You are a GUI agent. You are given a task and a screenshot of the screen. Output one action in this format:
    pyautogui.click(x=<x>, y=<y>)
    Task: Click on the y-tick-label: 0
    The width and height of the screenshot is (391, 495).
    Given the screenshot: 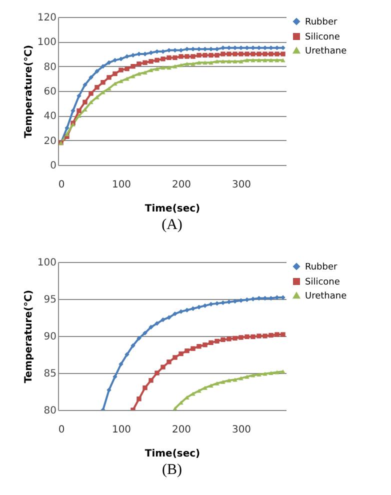 What is the action you would take?
    pyautogui.click(x=53, y=166)
    